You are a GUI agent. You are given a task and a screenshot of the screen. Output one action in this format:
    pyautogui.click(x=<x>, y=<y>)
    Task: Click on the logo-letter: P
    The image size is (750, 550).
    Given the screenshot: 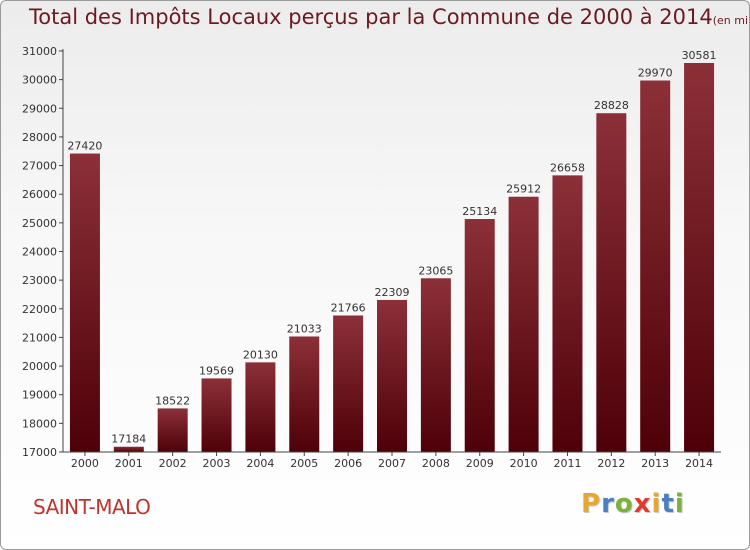 What is the action you would take?
    pyautogui.click(x=591, y=504)
    